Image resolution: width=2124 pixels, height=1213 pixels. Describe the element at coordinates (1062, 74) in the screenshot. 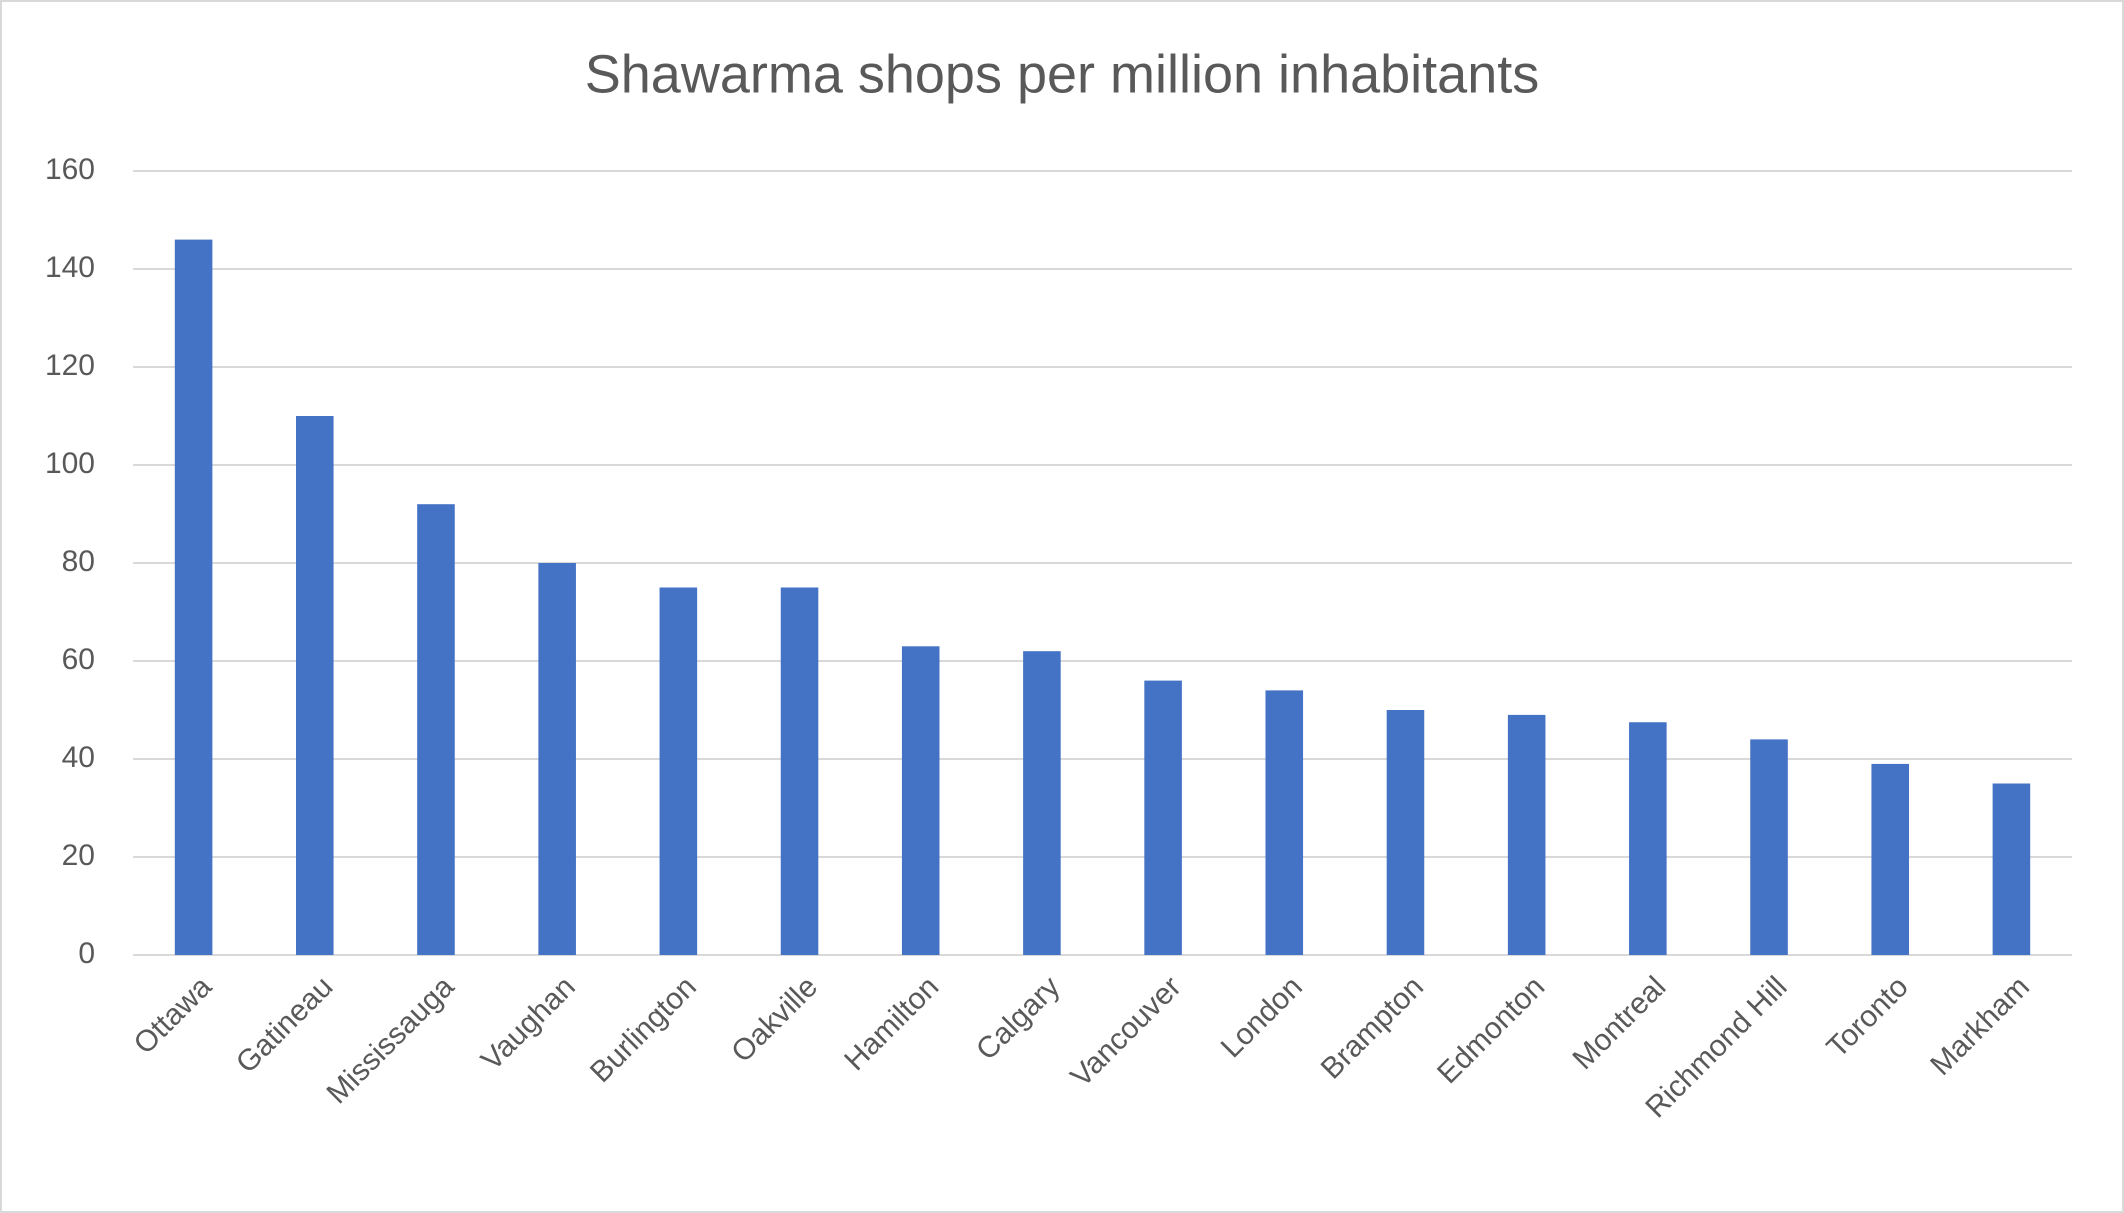

I see `chart-title: Shawarma shops per million inhabitants` at that location.